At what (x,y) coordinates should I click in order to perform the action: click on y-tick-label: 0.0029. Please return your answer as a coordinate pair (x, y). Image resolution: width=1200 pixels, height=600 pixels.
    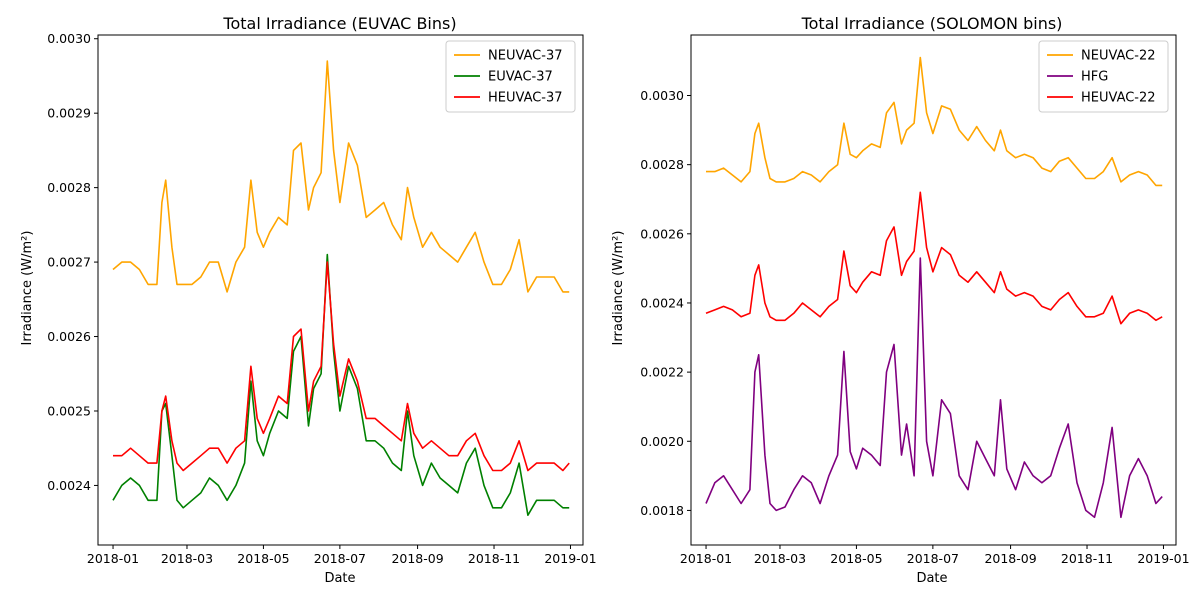
    Looking at the image, I should click on (69, 113).